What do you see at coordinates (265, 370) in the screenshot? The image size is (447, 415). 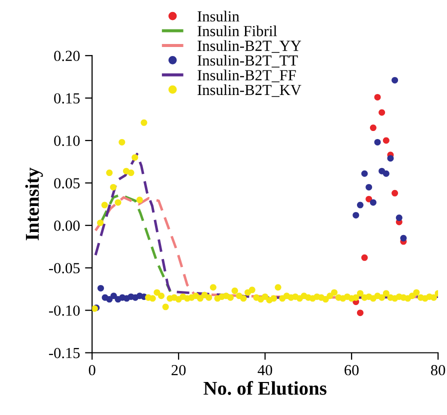 I see `x-tick-label: 40` at bounding box center [265, 370].